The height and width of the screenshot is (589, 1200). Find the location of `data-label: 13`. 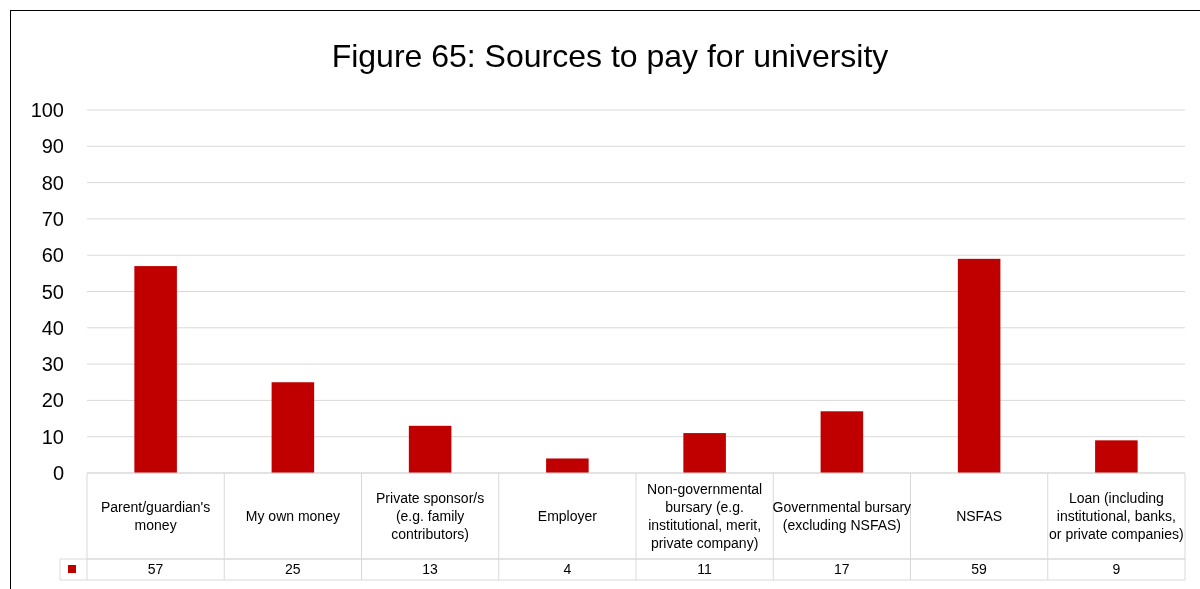

data-label: 13 is located at coordinates (430, 569).